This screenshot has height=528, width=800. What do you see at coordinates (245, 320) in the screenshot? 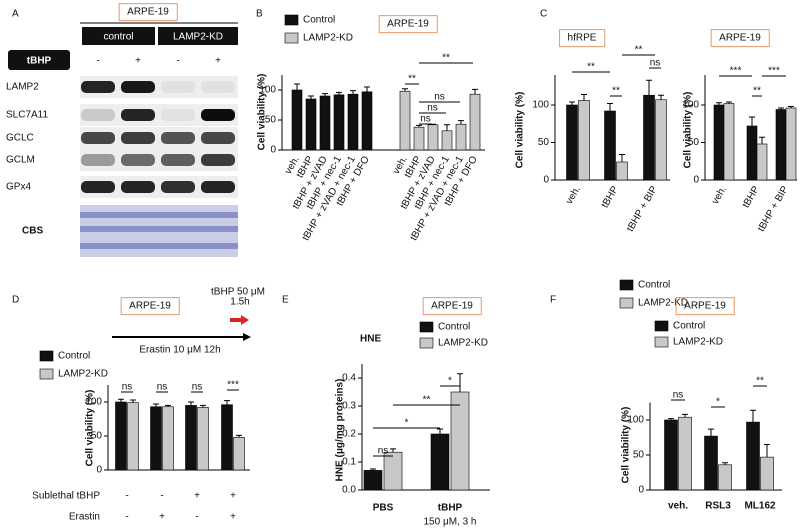
I see `pulse-arrowhead` at bounding box center [245, 320].